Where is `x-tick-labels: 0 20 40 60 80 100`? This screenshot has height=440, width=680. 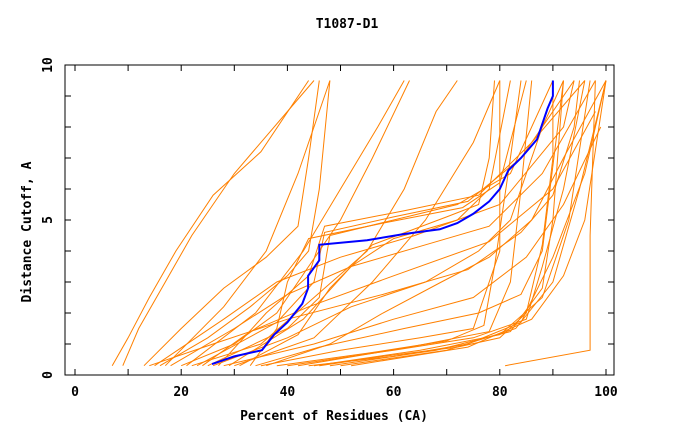
x-tick-labels: 0 20 40 60 80 100 is located at coordinates (344, 392).